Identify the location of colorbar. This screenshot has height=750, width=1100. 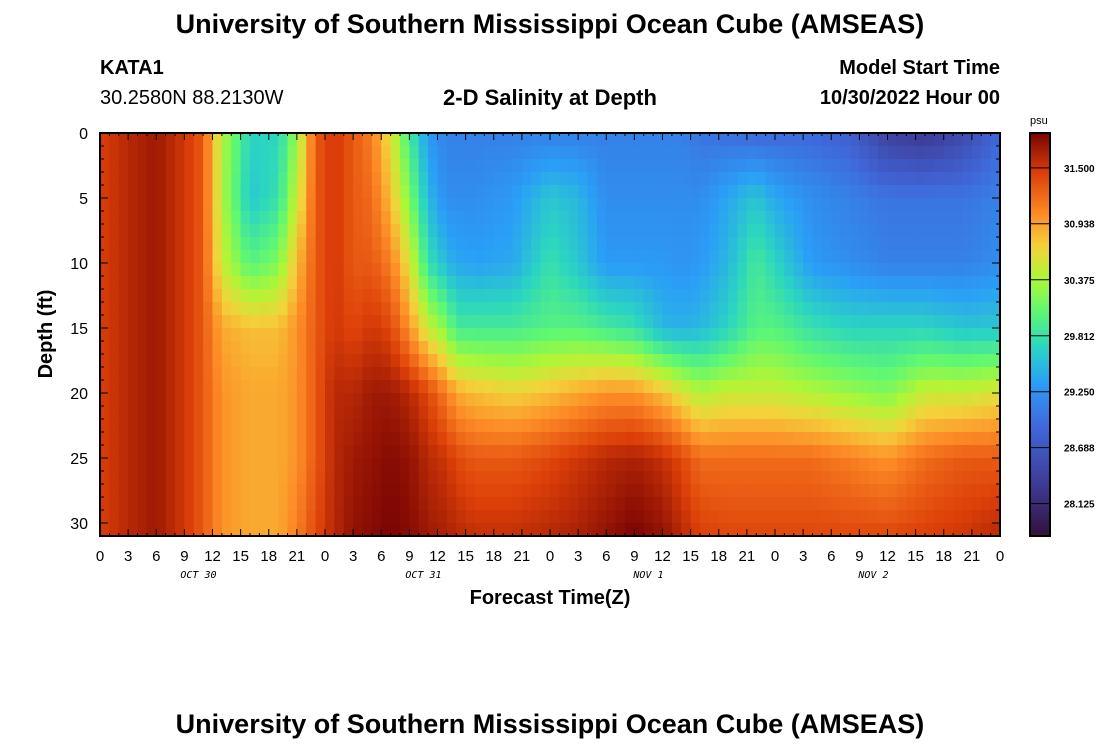
(1040, 334).